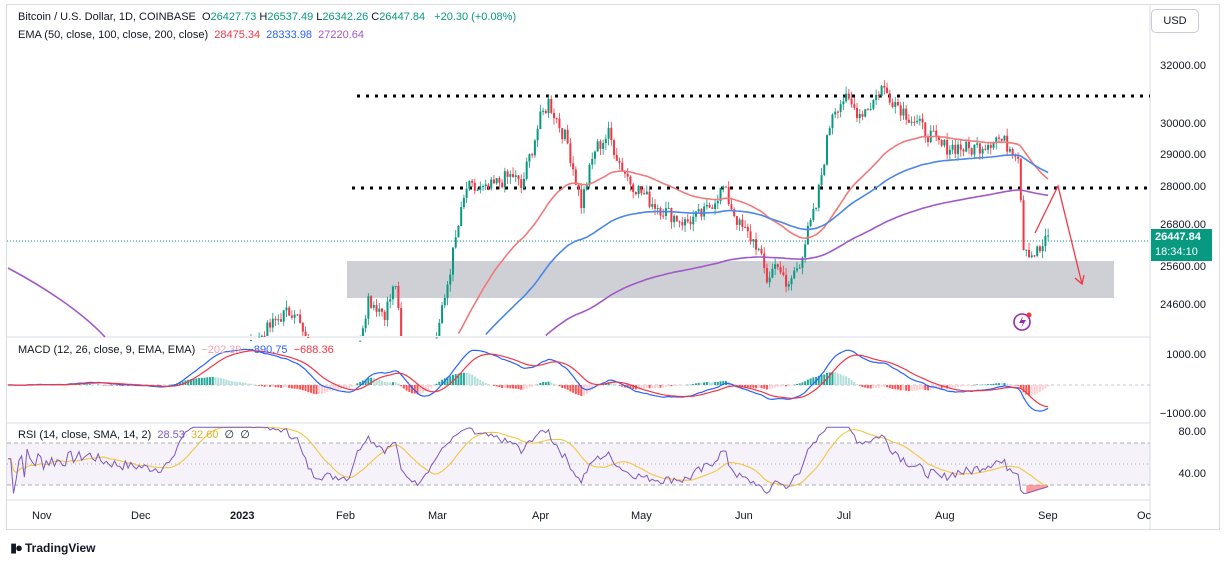 This screenshot has height=564, width=1226. Describe the element at coordinates (475, 17) in the screenshot. I see `price-change: +20.30 (+0.08%)` at that location.